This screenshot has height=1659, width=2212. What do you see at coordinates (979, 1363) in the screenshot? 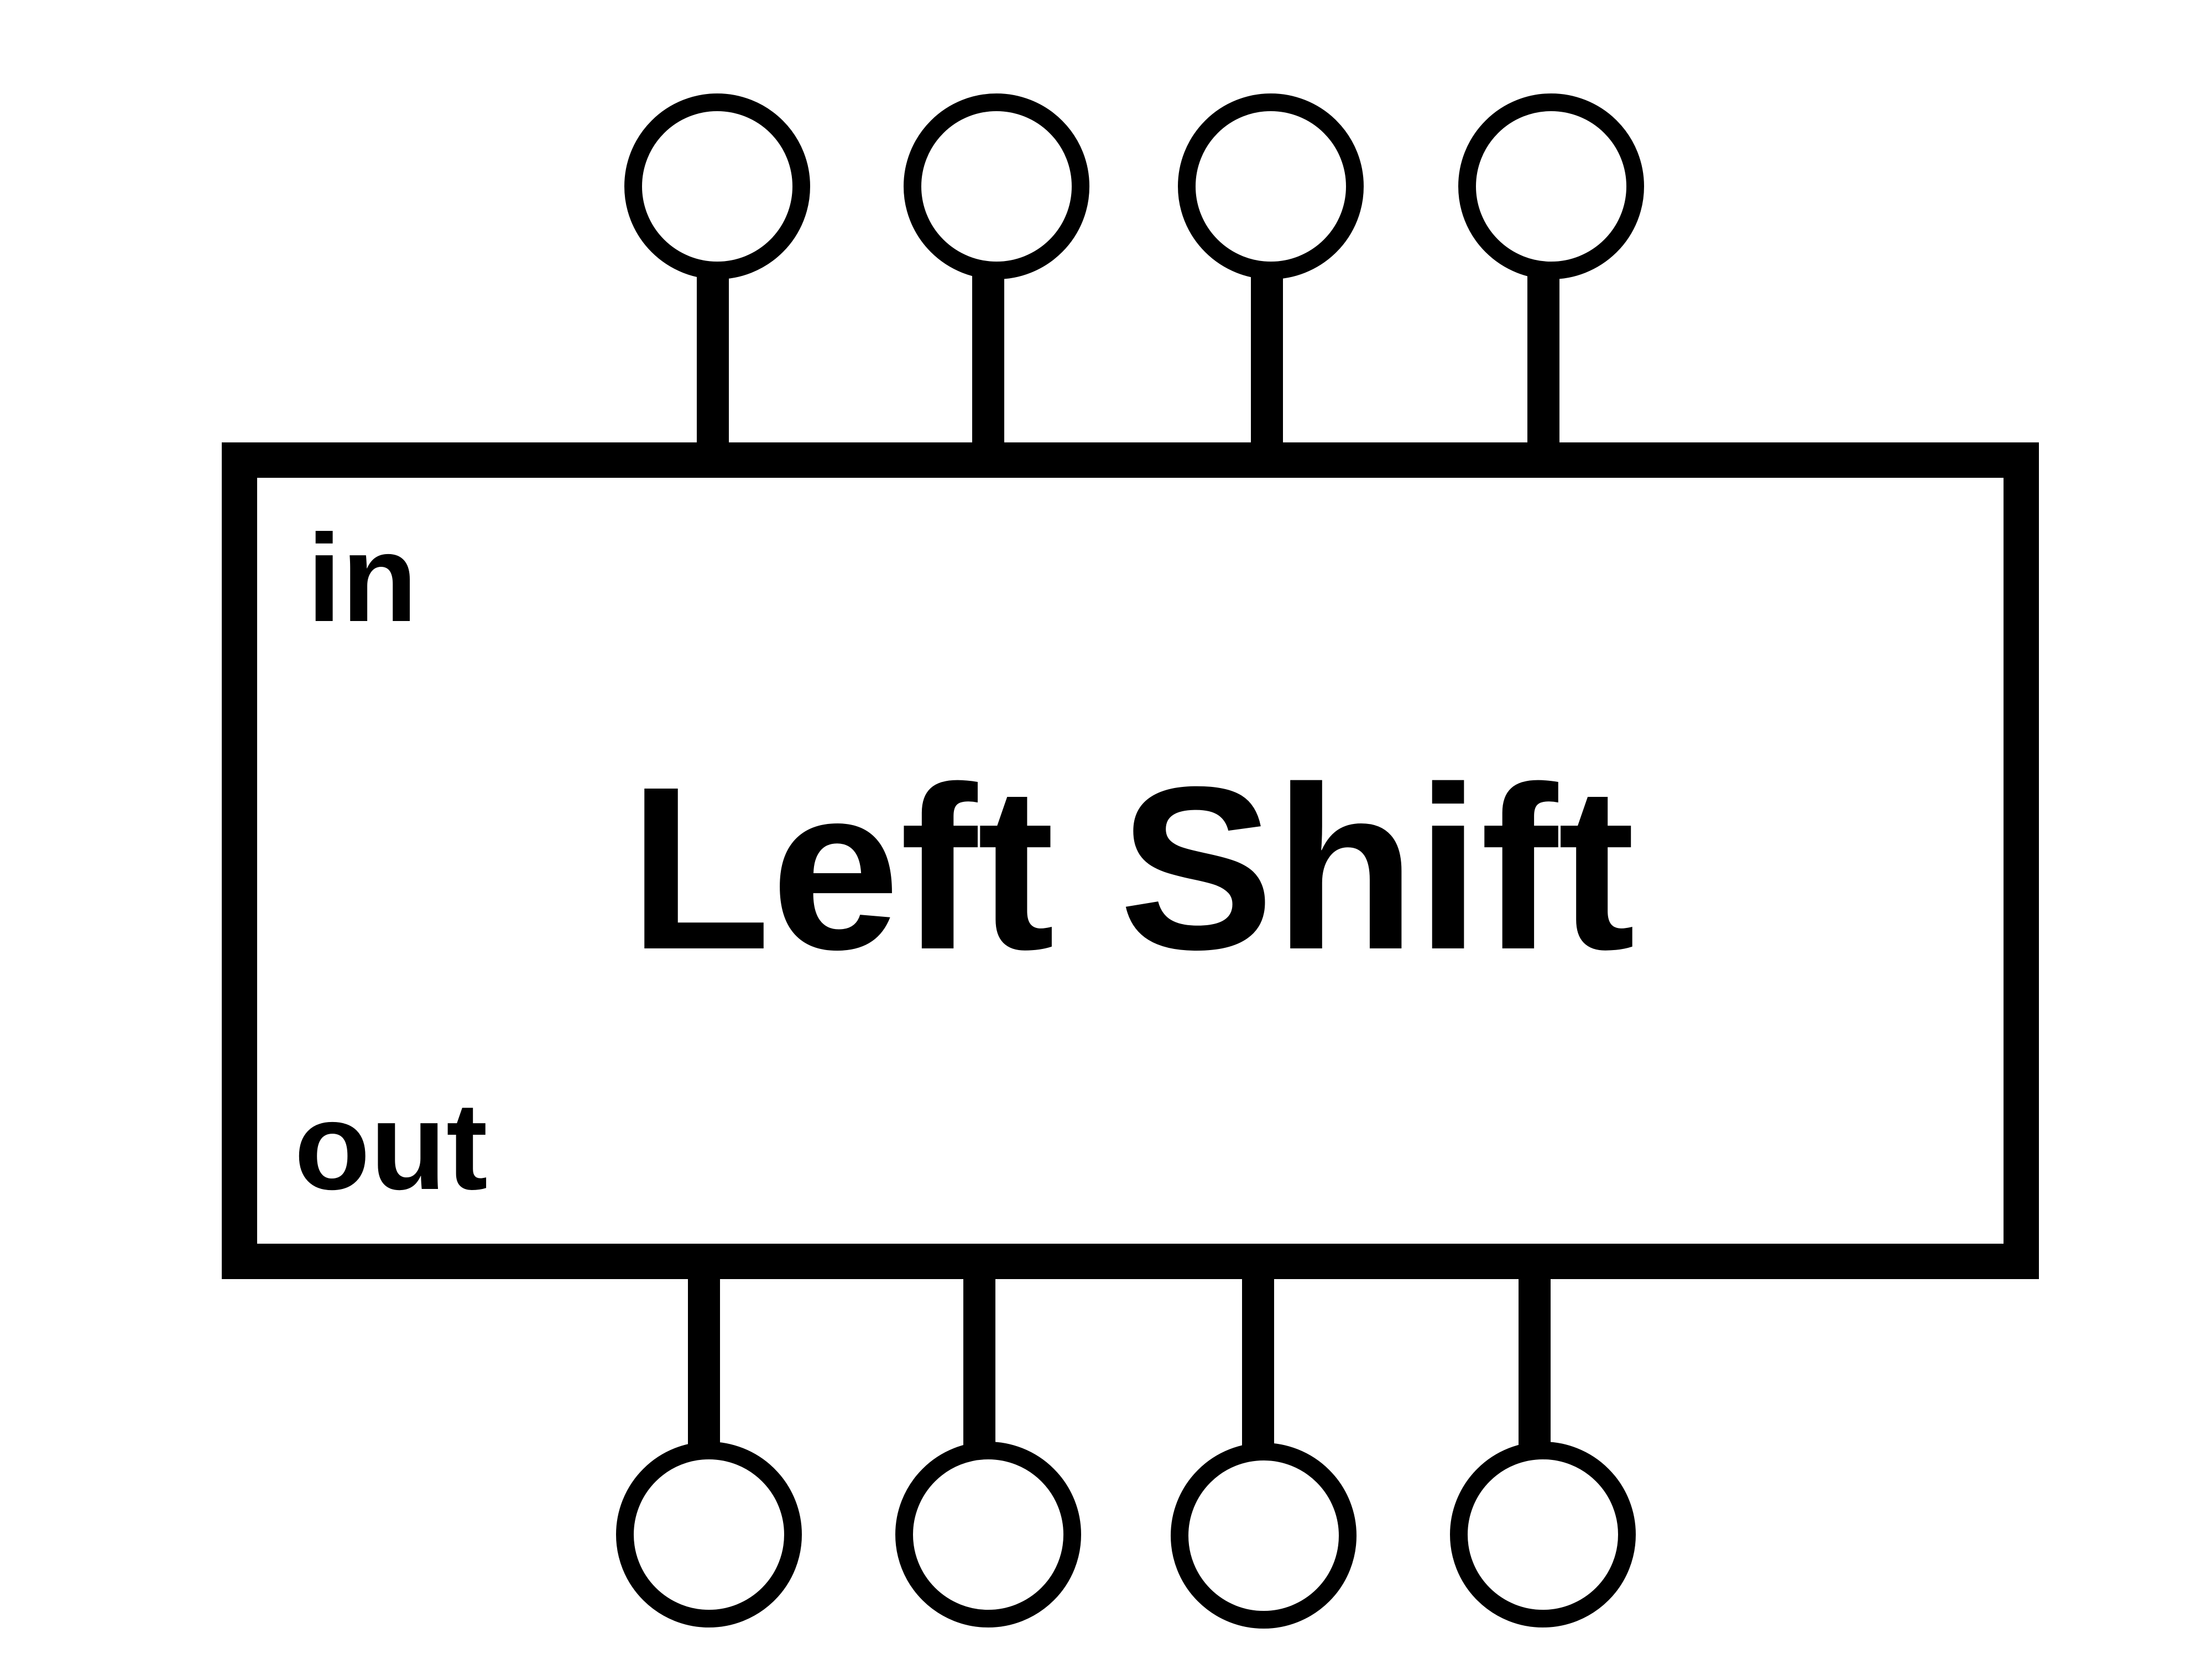
I see `output-pin-2-stem` at bounding box center [979, 1363].